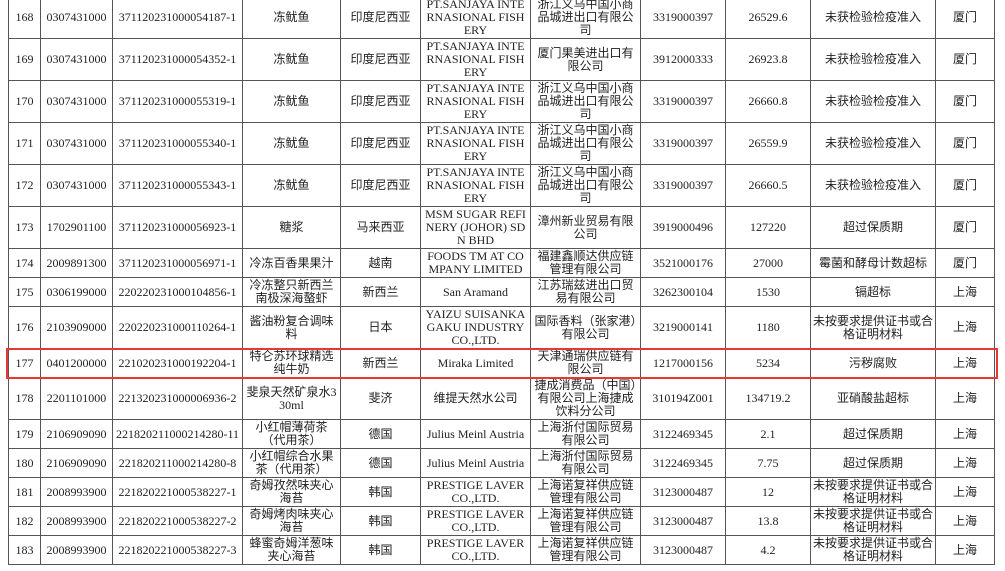 The height and width of the screenshot is (571, 1005). What do you see at coordinates (768, 550) in the screenshot?
I see `table-cell: 4.2` at bounding box center [768, 550].